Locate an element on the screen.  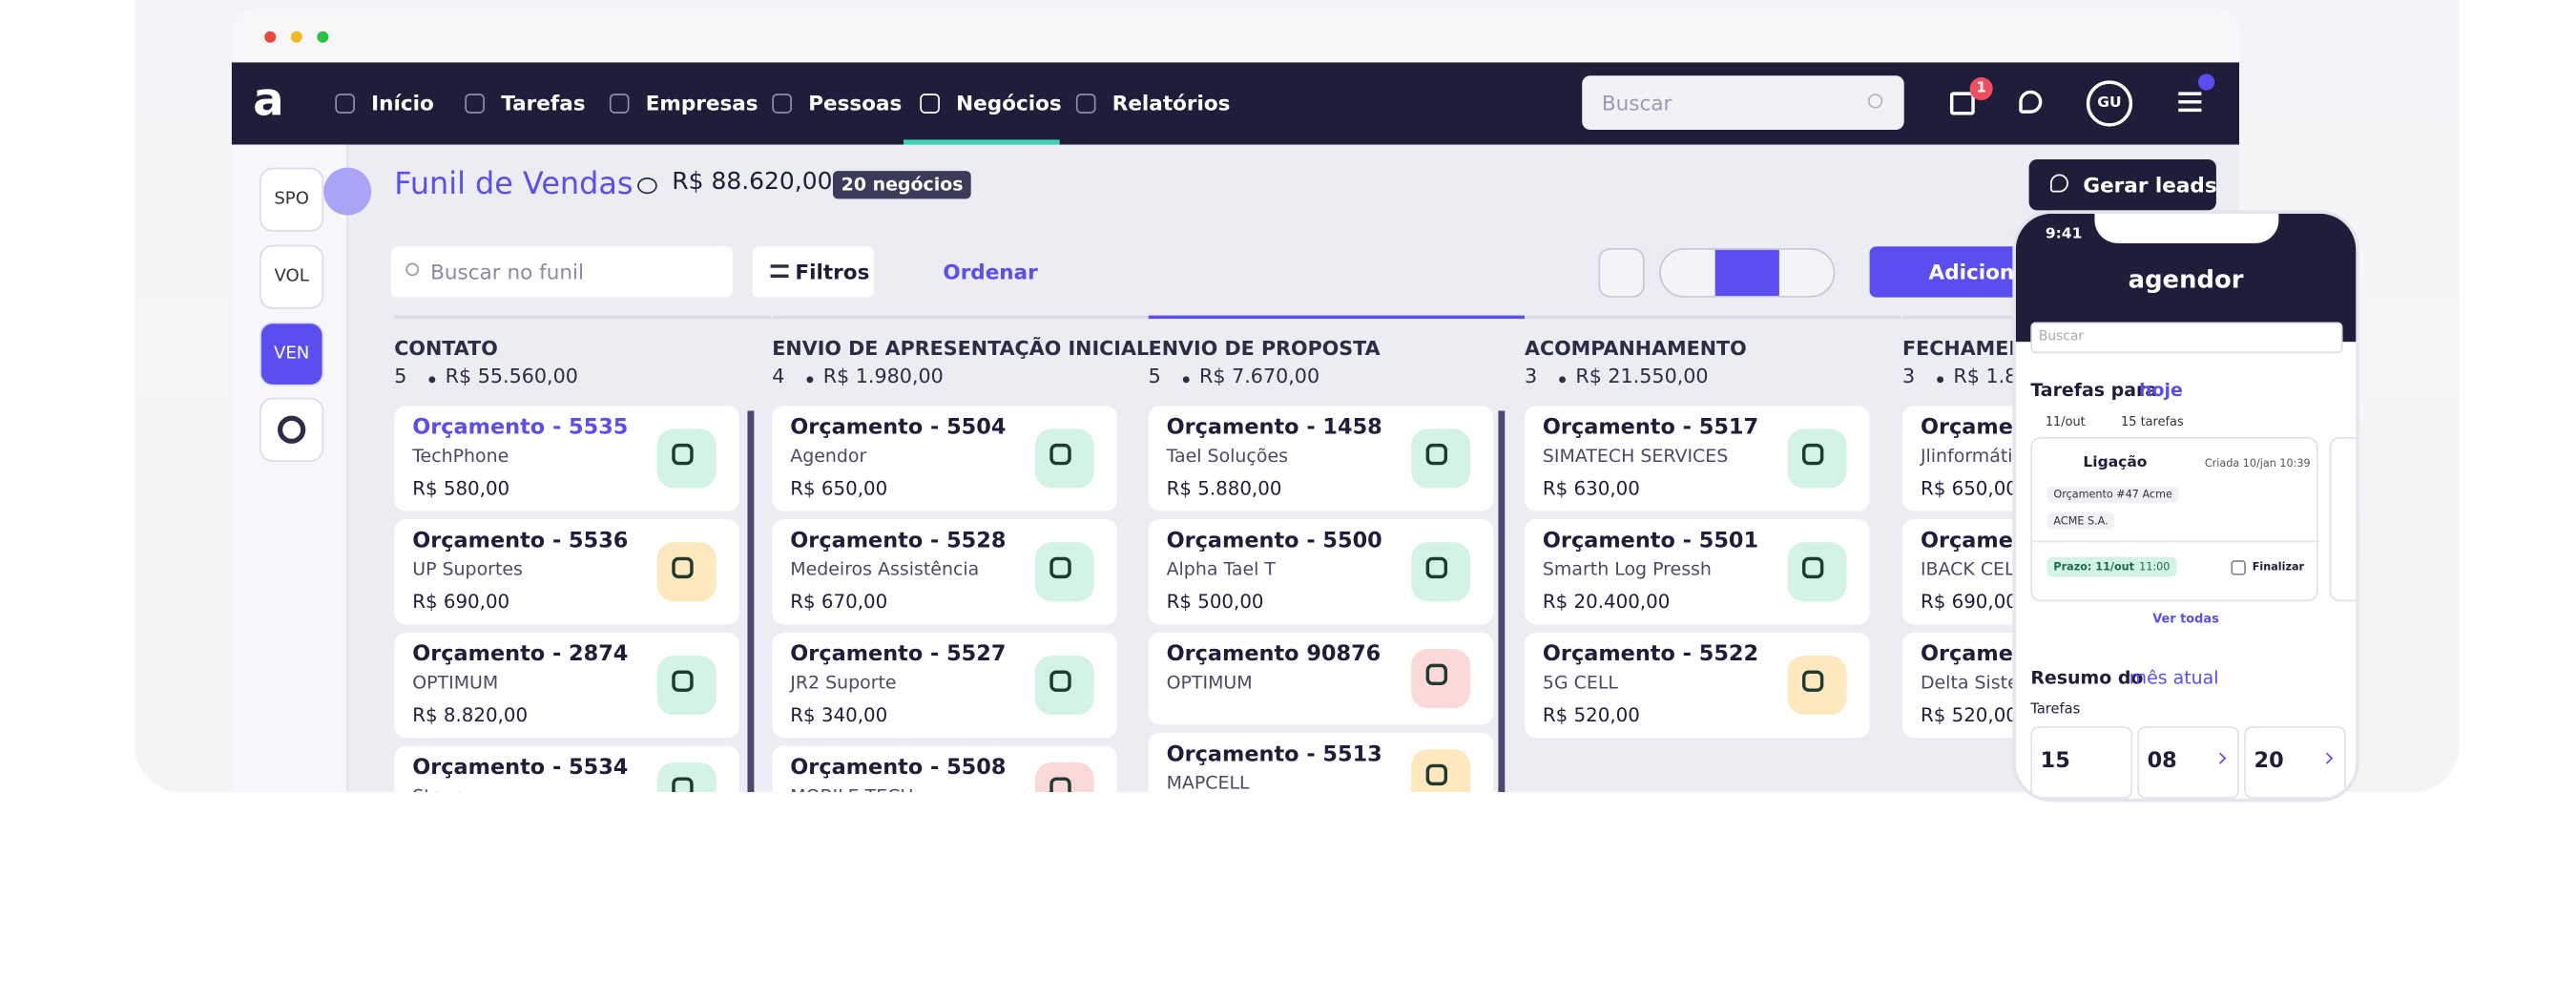
deal-card: Orçamento - 5527 JR2 Suporte R$ 340,00 is located at coordinates (944, 685).